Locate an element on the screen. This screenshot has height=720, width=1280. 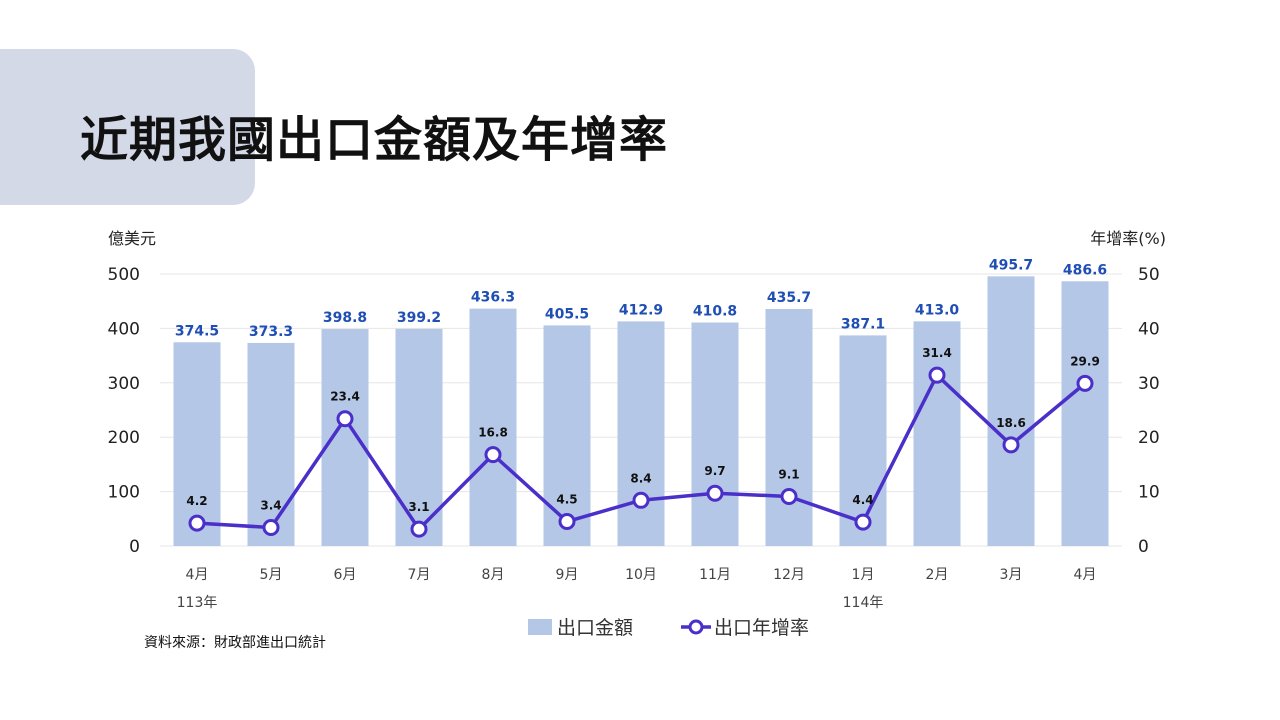
line-value-label: 3.1 is located at coordinates (418, 507).